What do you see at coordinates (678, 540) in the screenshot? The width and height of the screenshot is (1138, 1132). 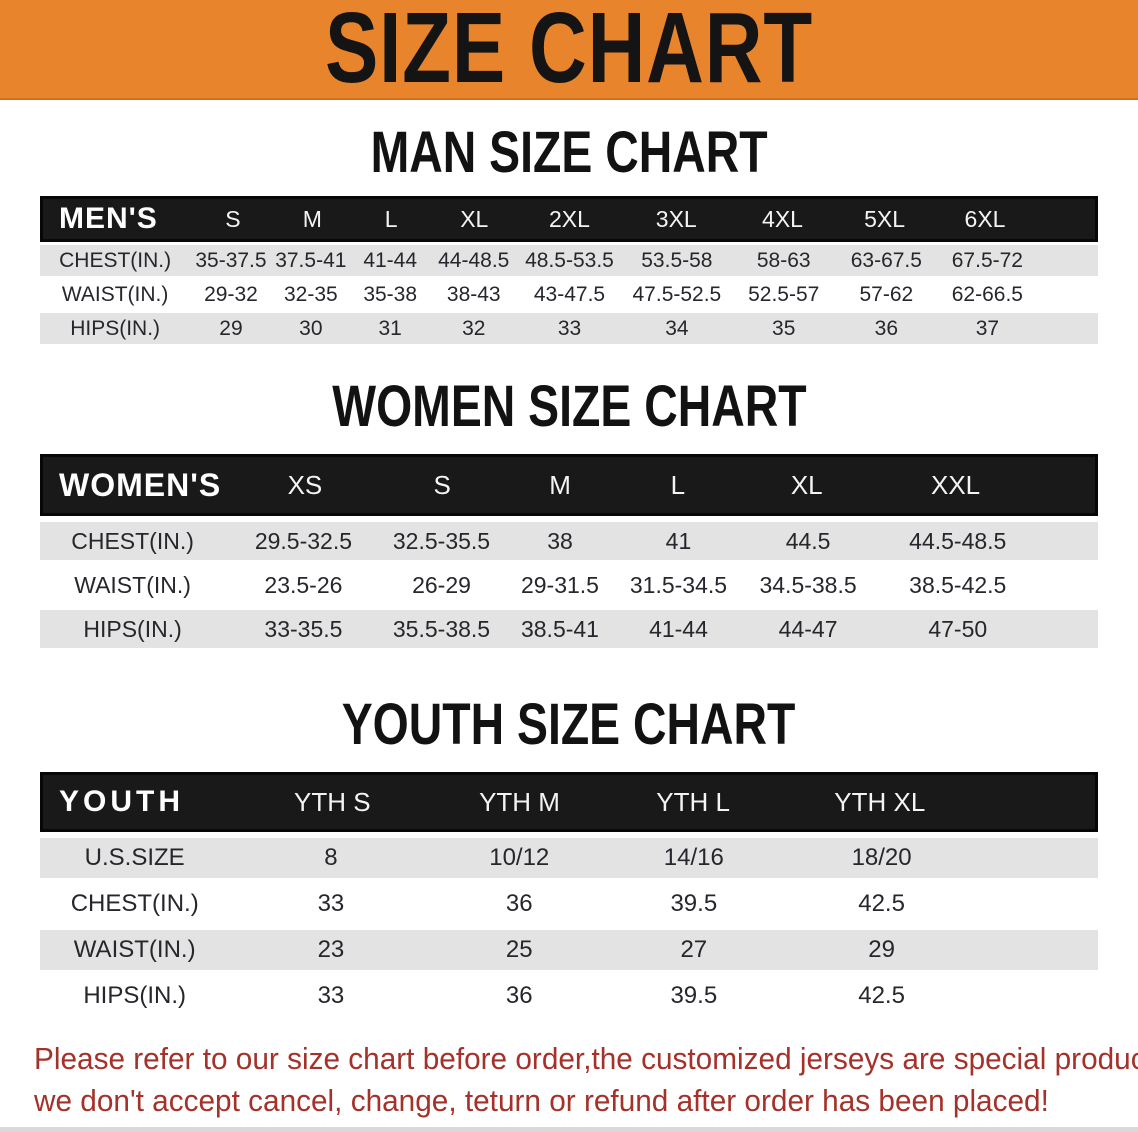 I see `measurement-value: 41` at bounding box center [678, 540].